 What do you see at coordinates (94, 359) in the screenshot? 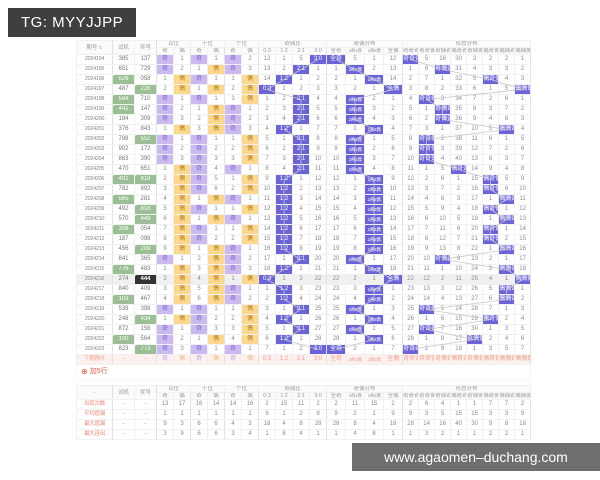
I see `prediction-label: 下期预计` at bounding box center [94, 359].